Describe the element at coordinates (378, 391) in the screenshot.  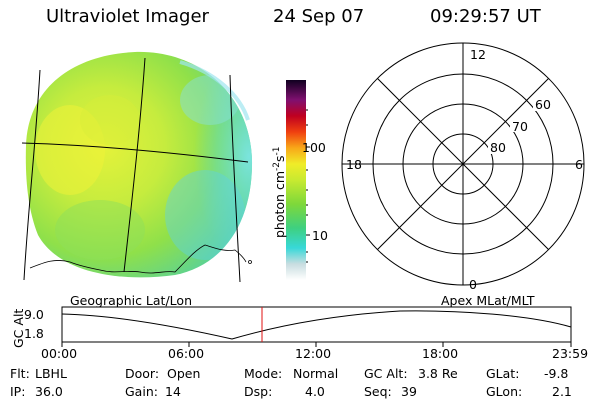
I see `seq-label: Seq:` at that location.